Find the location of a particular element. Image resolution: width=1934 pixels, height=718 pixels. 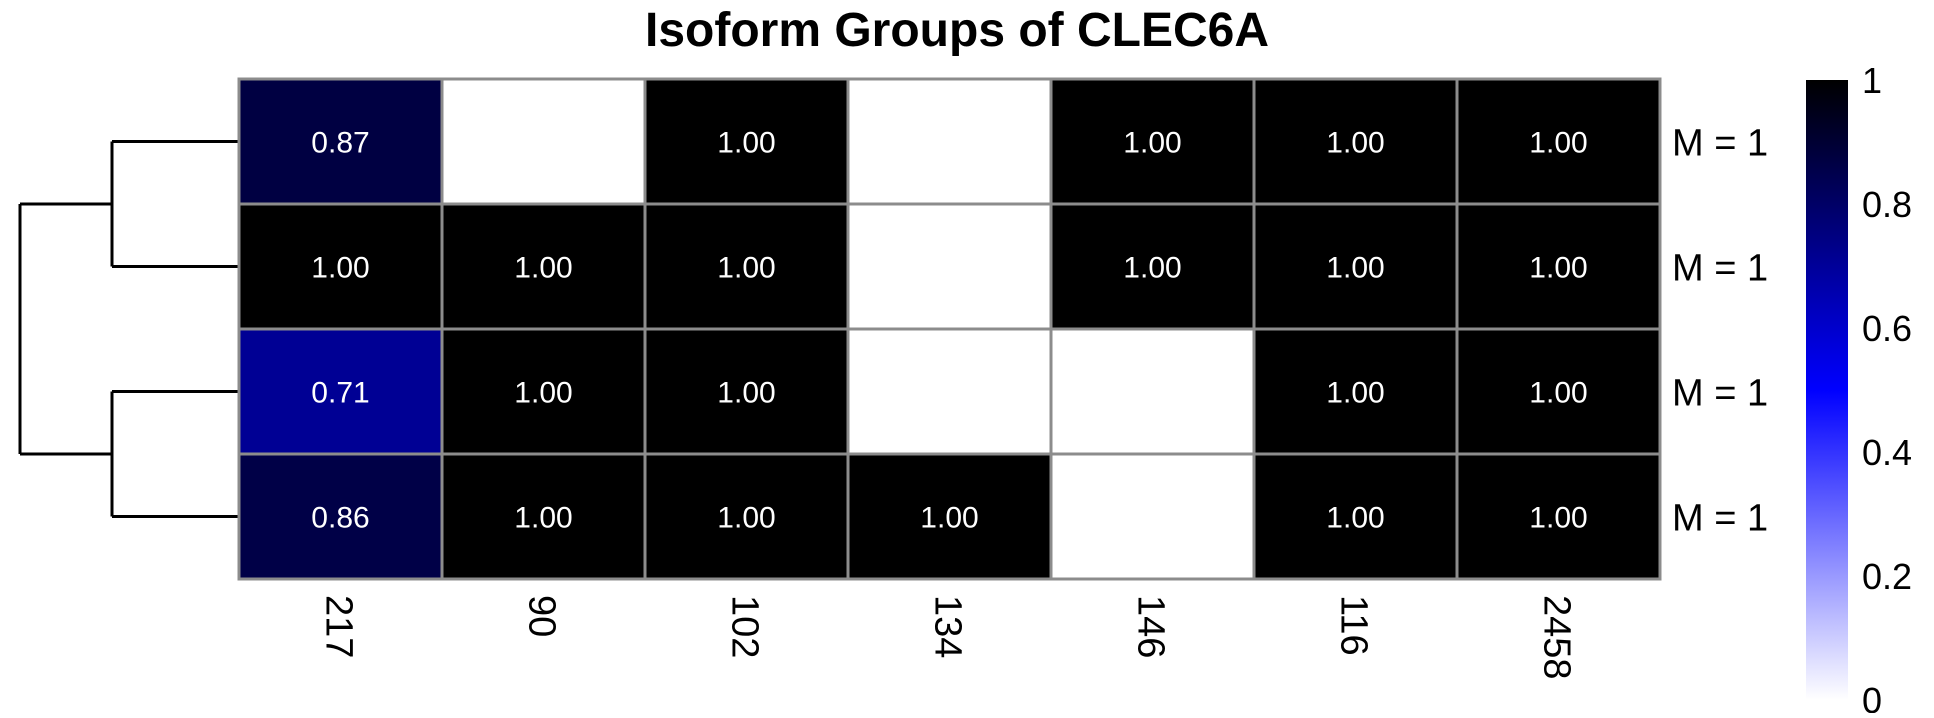

legend-colorbar is located at coordinates (1827, 390).